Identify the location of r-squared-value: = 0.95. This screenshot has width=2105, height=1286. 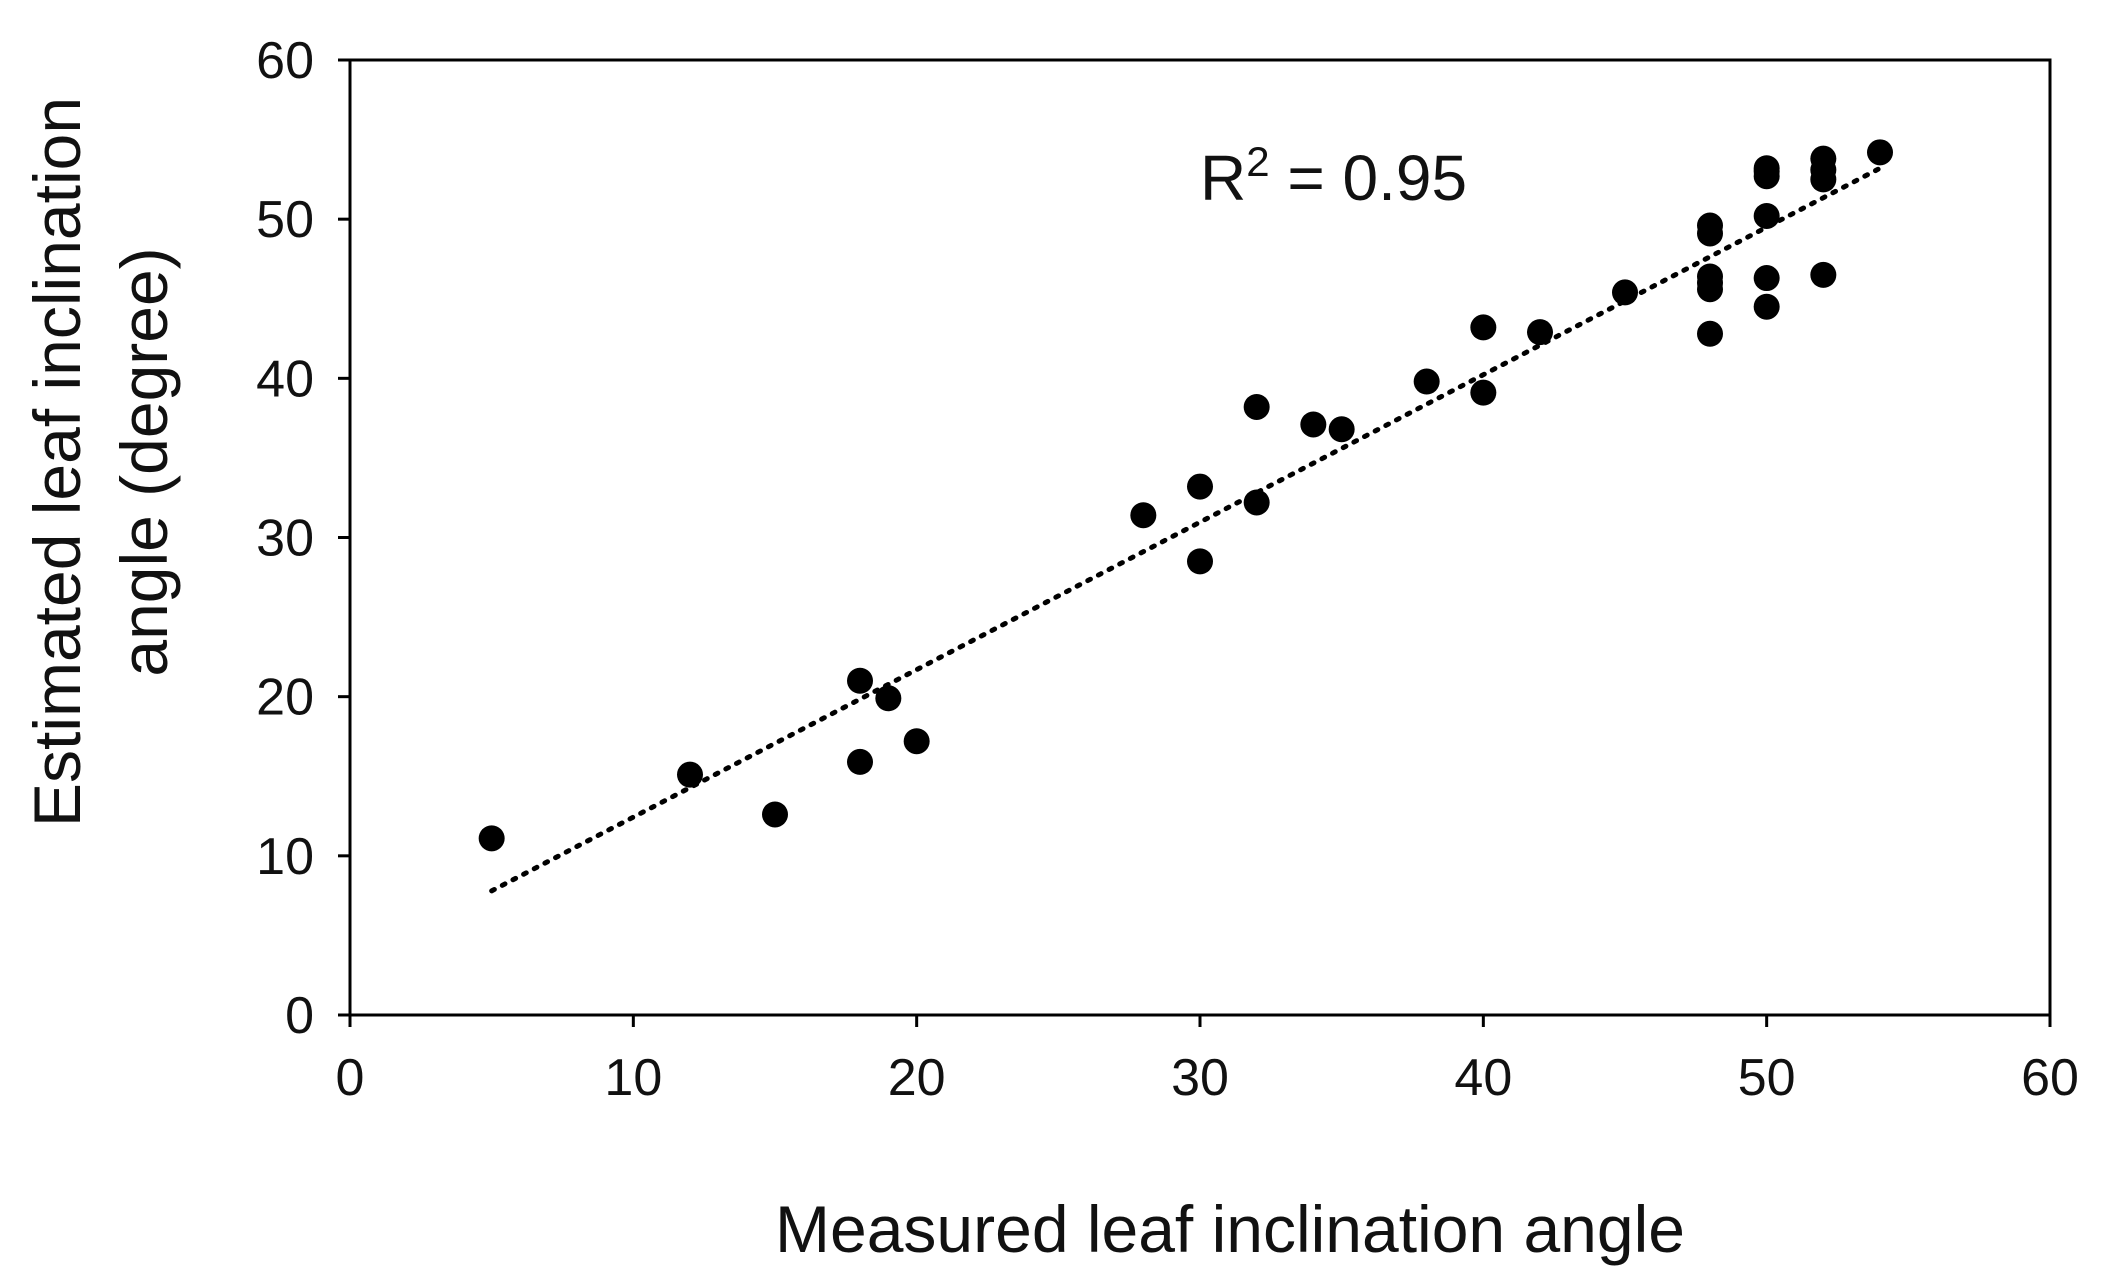
(1369, 178).